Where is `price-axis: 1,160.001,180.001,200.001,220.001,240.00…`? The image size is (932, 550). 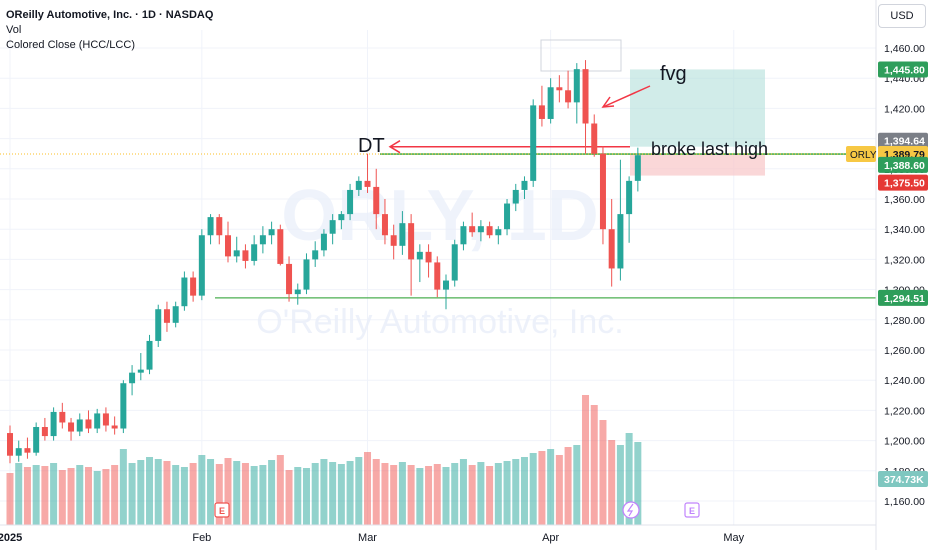
price-axis: 1,160.001,180.001,200.001,220.001,240.00… is located at coordinates (887, 275).